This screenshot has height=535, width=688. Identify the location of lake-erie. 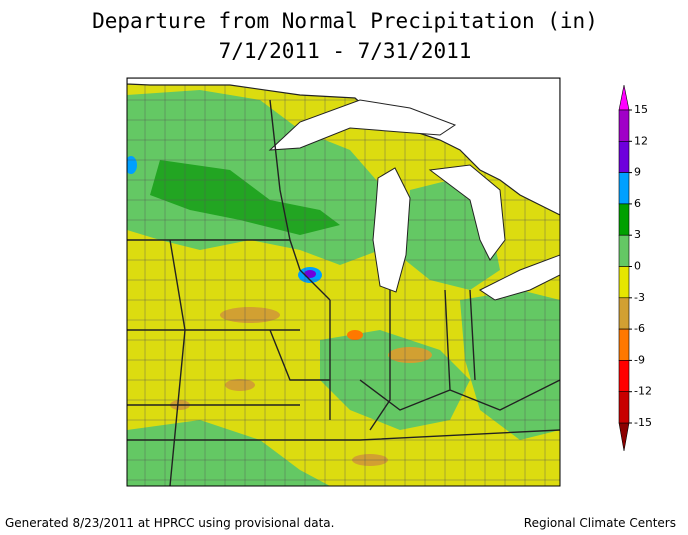
(519, 277).